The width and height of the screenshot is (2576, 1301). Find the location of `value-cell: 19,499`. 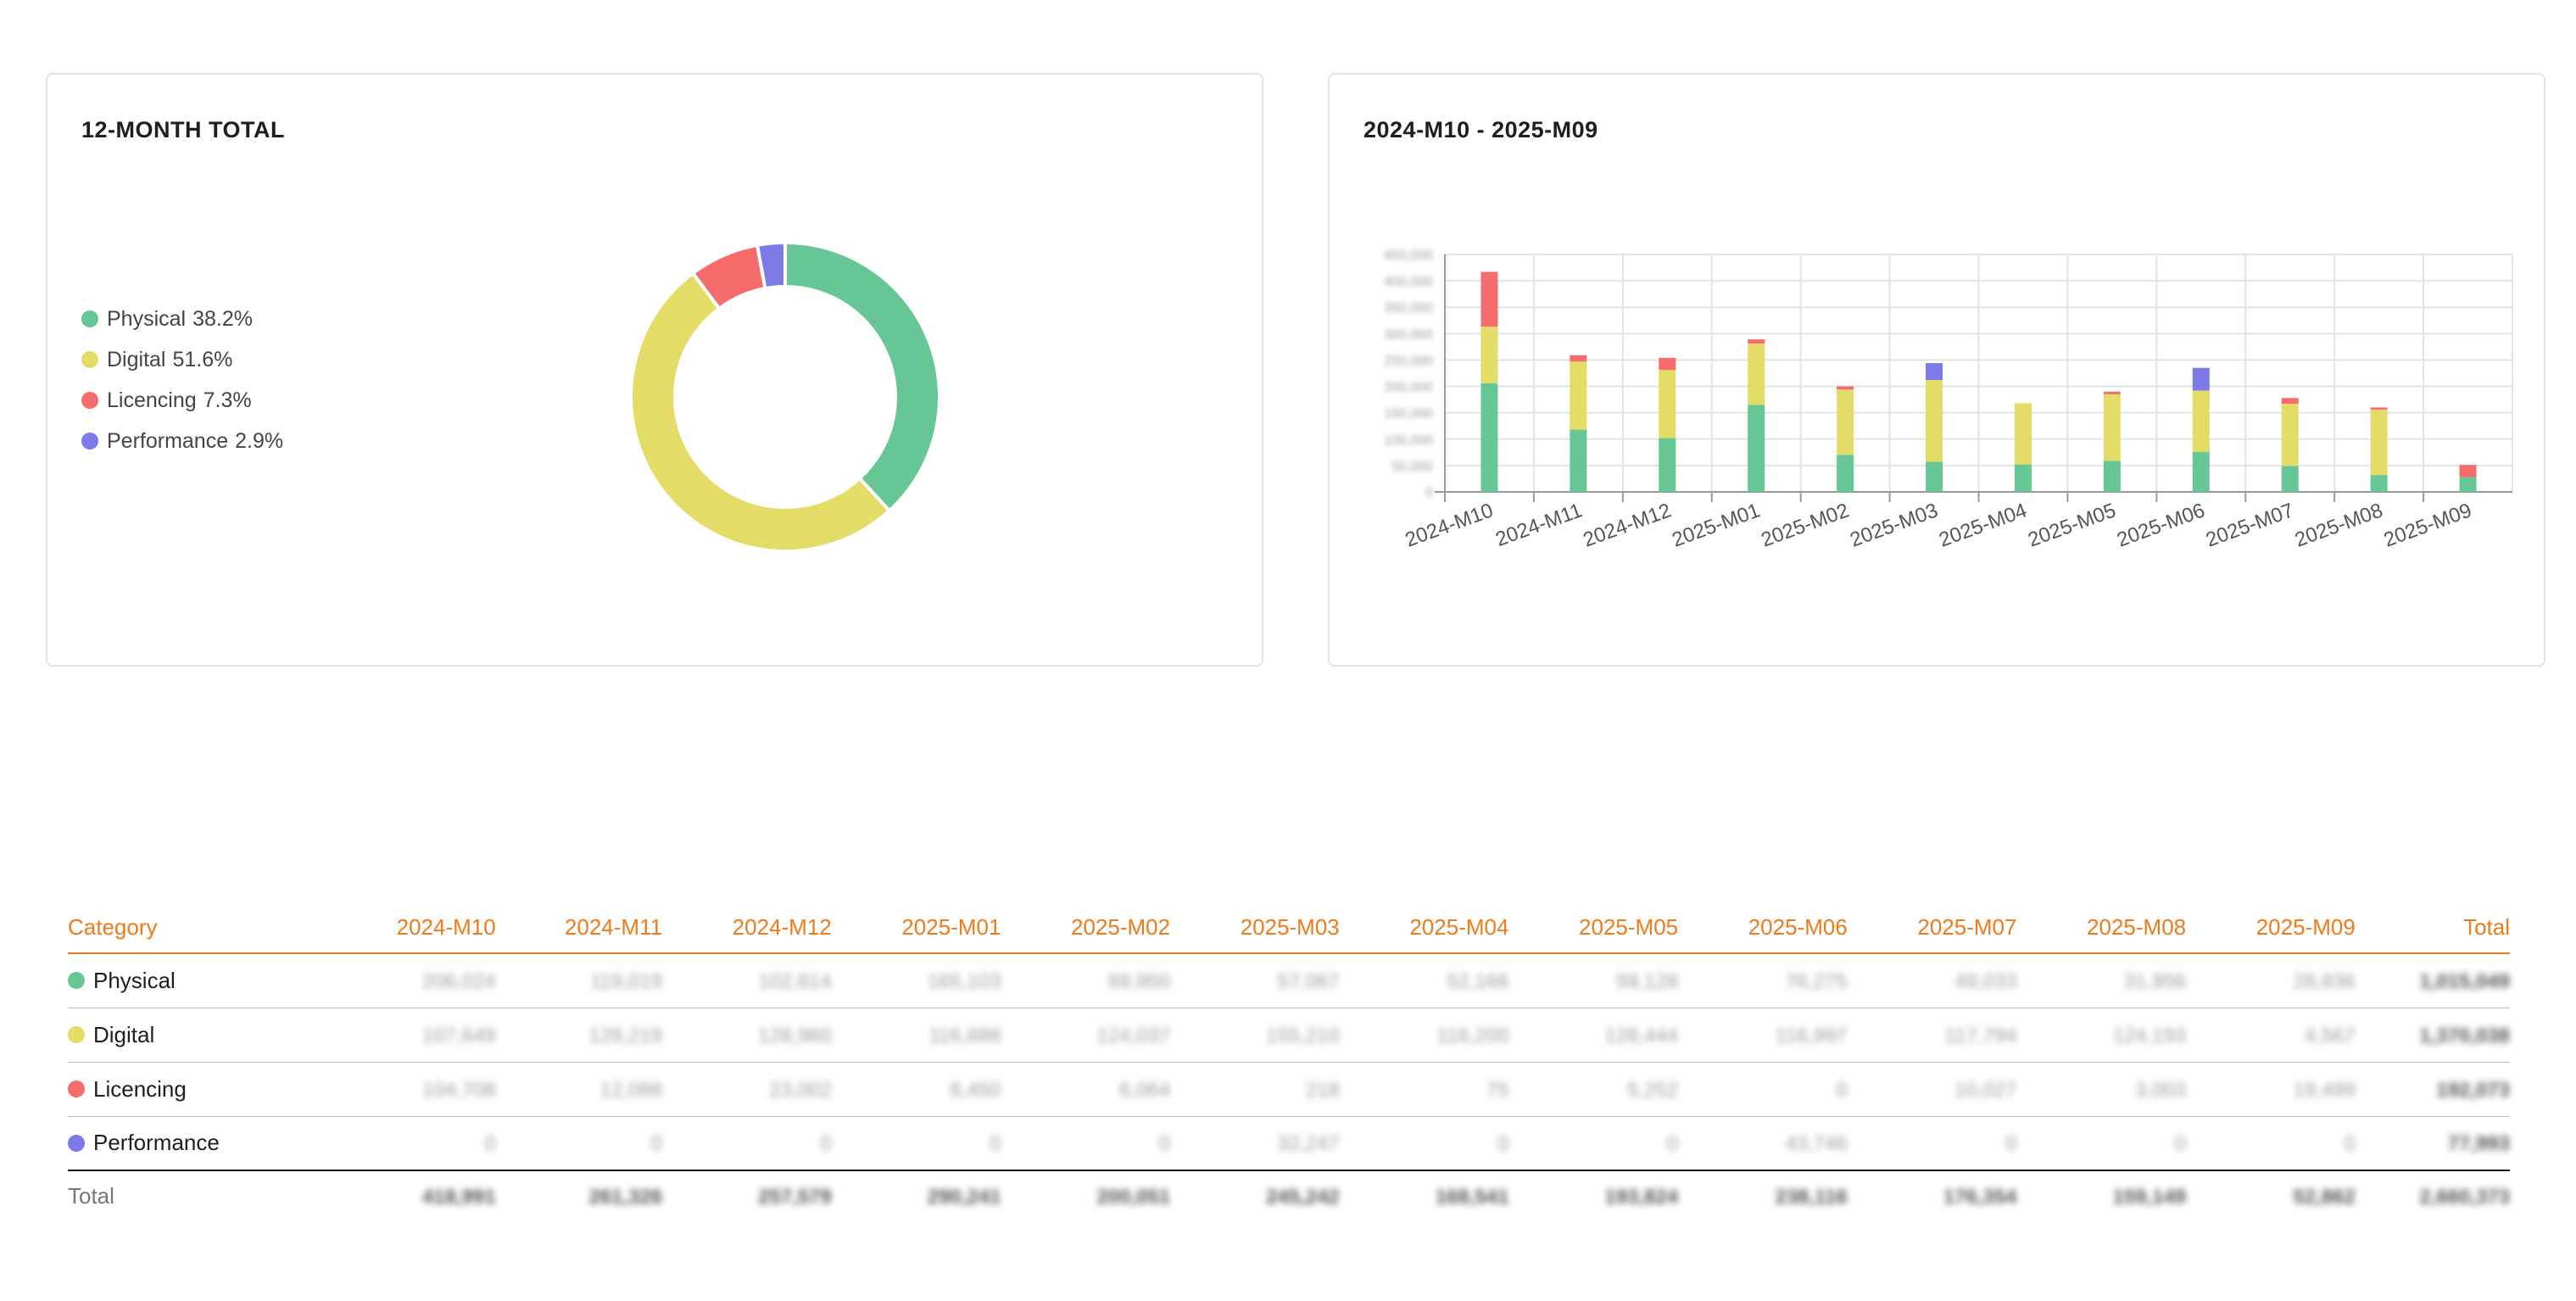

value-cell: 19,499 is located at coordinates (2271, 1089).